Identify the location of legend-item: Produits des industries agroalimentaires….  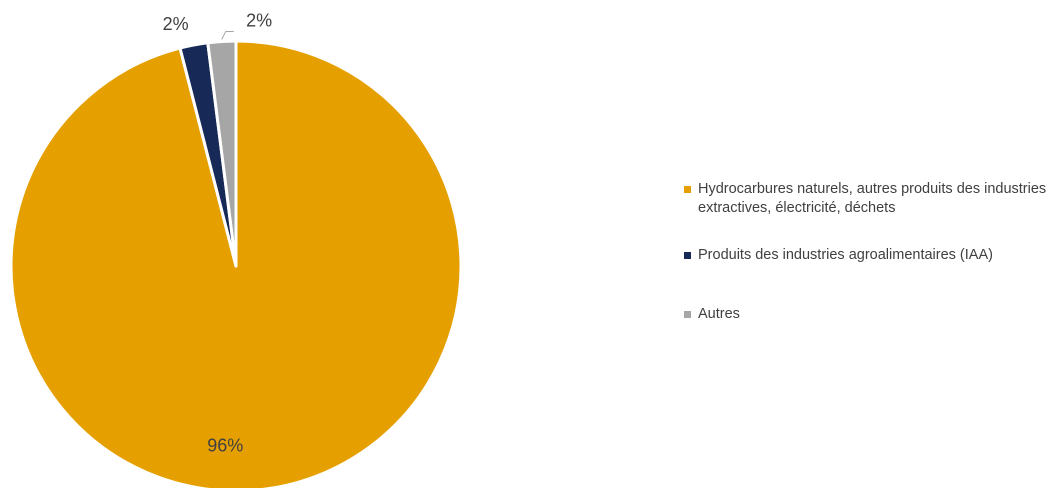
(838, 255).